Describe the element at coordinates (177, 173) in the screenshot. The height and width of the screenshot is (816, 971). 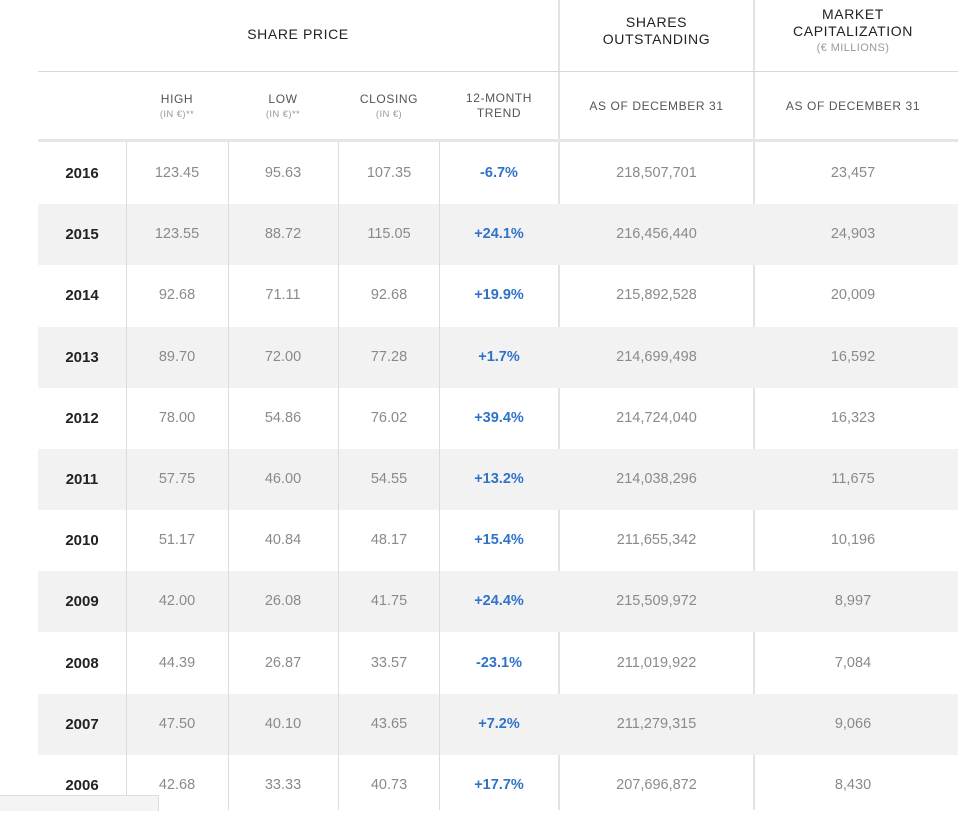
I see `cell-high: 123.45` at that location.